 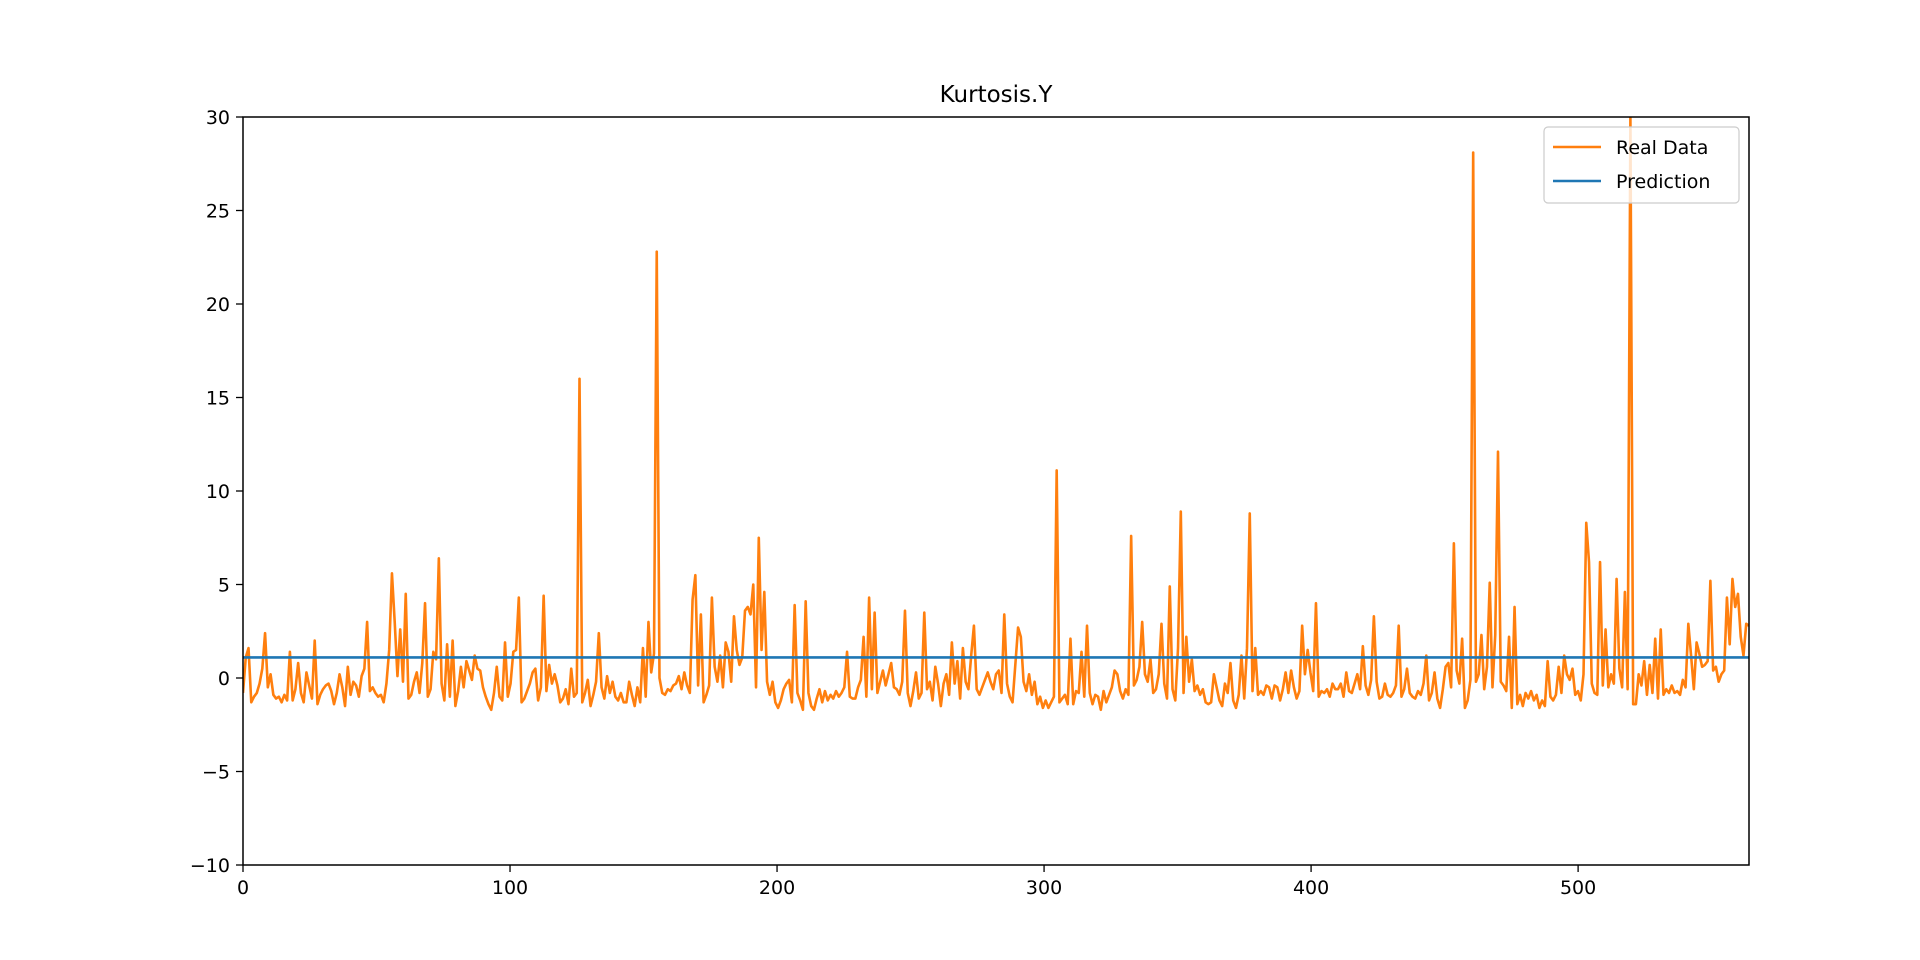 What do you see at coordinates (777, 888) in the screenshot?
I see `x-tick-label: 200` at bounding box center [777, 888].